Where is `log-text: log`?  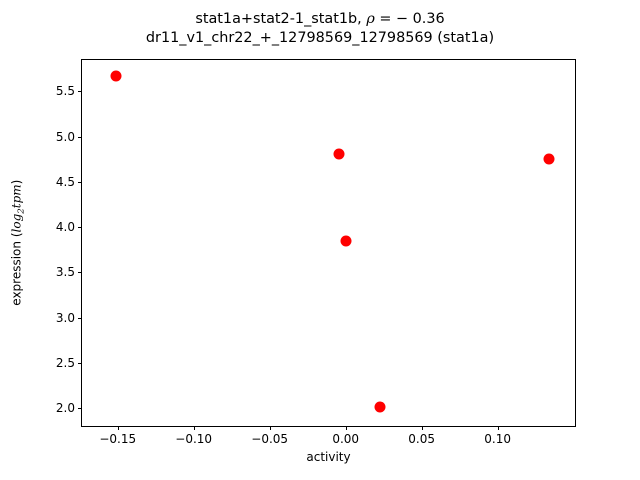 log-text: log is located at coordinates (16, 223).